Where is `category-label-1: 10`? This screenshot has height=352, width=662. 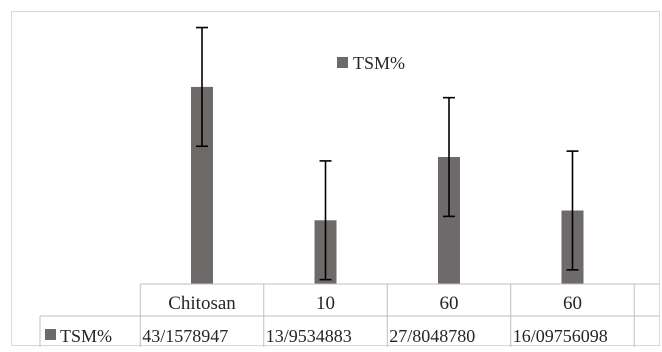 category-label-1: 10 is located at coordinates (325, 303).